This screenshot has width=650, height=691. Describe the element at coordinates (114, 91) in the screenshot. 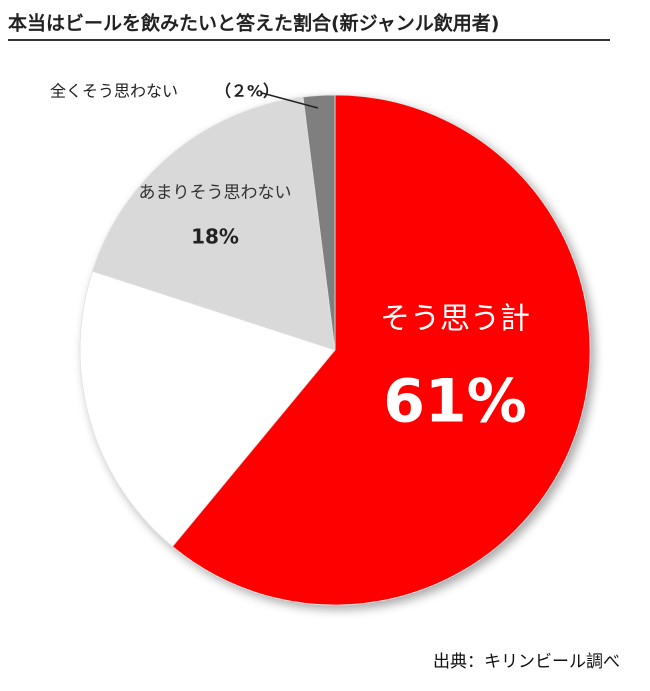

I see `slice-label: 全くそう思わない` at that location.